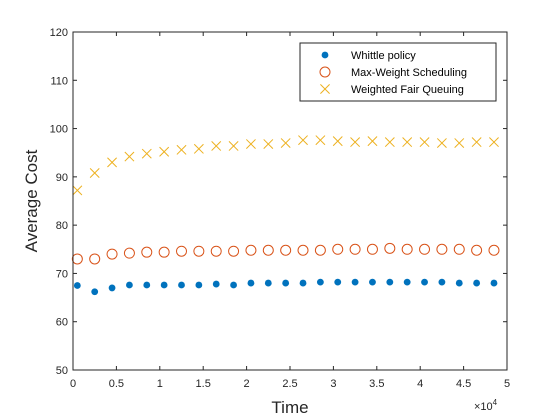 This screenshot has width=560, height=420. Describe the element at coordinates (62, 226) in the screenshot. I see `y-tick-label: 80` at that location.